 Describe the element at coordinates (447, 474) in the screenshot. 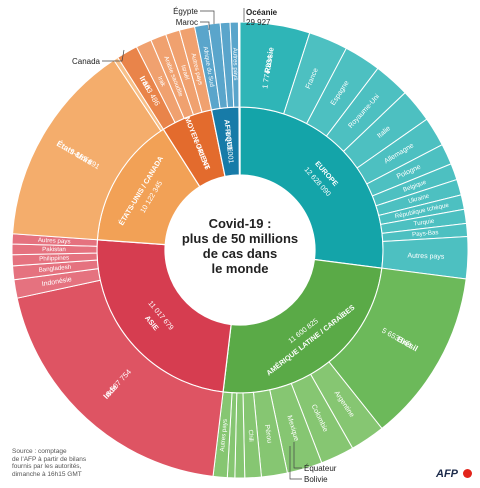

I see `afp-logo: AFP` at that location.